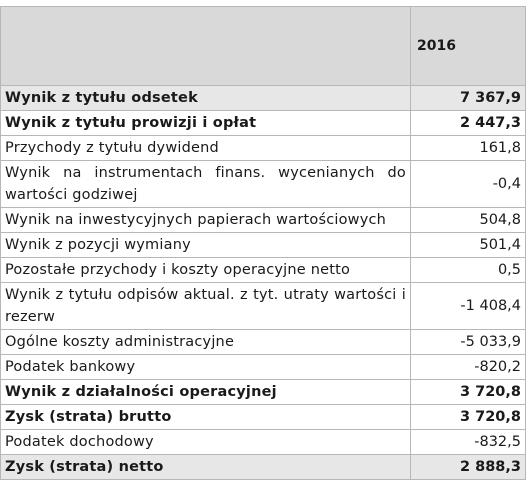 This screenshot has height=480, width=528. Describe the element at coordinates (468, 367) in the screenshot. I see `row-value: -820,2` at that location.